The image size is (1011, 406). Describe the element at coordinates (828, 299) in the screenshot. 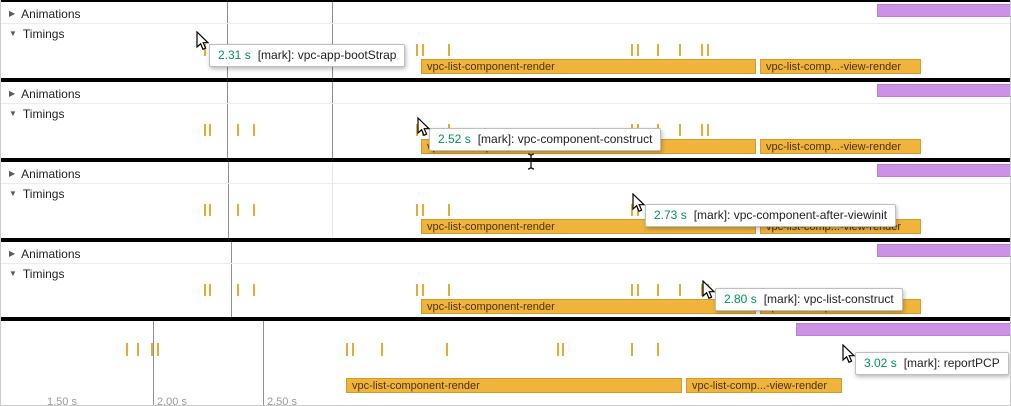

I see `tooltip-label: [mark]: vpc-list-construct` at that location.